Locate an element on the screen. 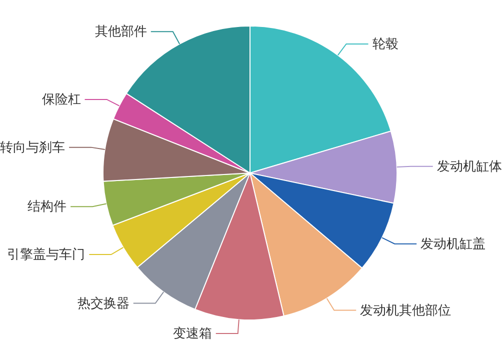 This screenshot has width=503, height=347. slice-label: 引擎盖与车门 is located at coordinates (46, 254).